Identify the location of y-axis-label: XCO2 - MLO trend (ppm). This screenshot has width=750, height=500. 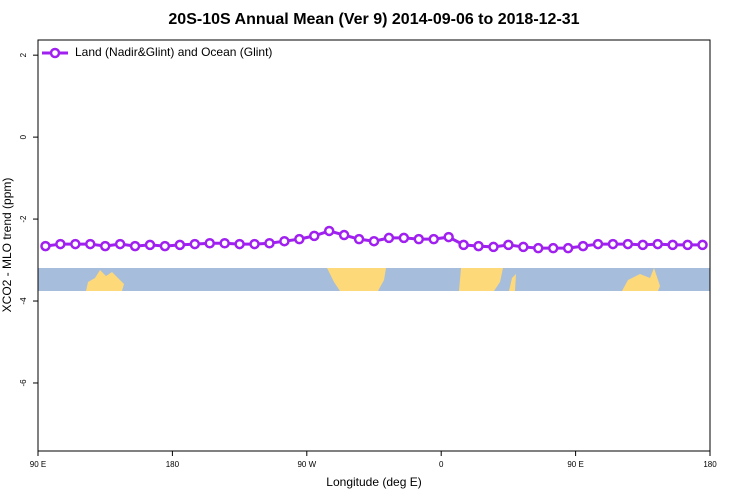
(7, 245).